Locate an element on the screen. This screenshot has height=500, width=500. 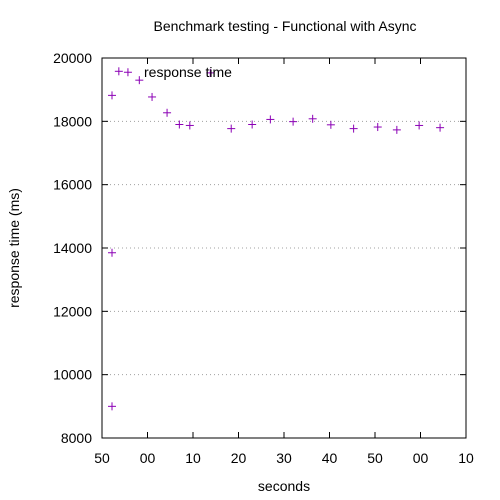
y-tick-label: 16000 is located at coordinates (72, 185).